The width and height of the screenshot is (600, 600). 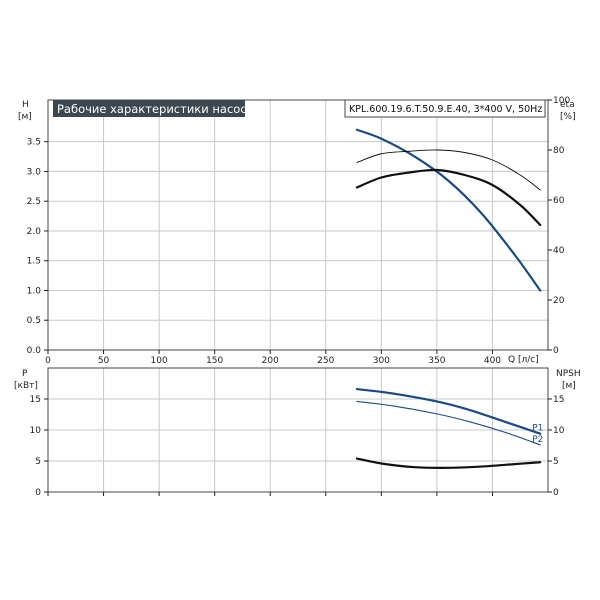 I want to click on flow-axis-label: Q [л/с], so click(x=523, y=360).